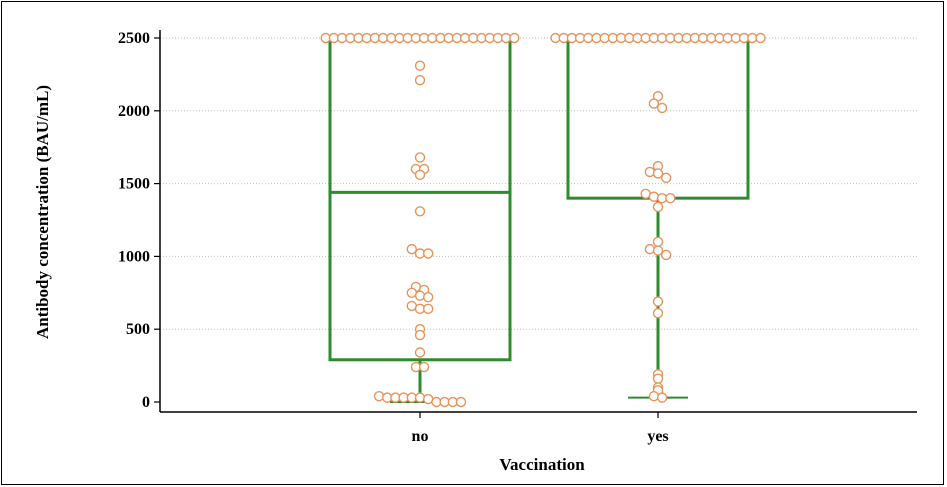 The width and height of the screenshot is (947, 487). What do you see at coordinates (138, 329) in the screenshot?
I see `y-tick-label: 500` at bounding box center [138, 329].